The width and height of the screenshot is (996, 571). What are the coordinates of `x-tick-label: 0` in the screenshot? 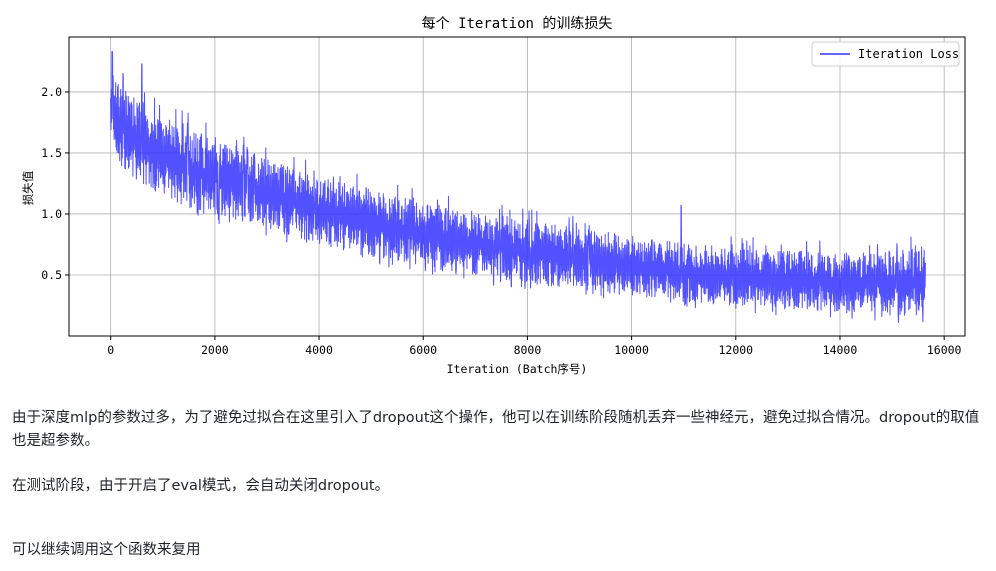 It's located at (110, 350).